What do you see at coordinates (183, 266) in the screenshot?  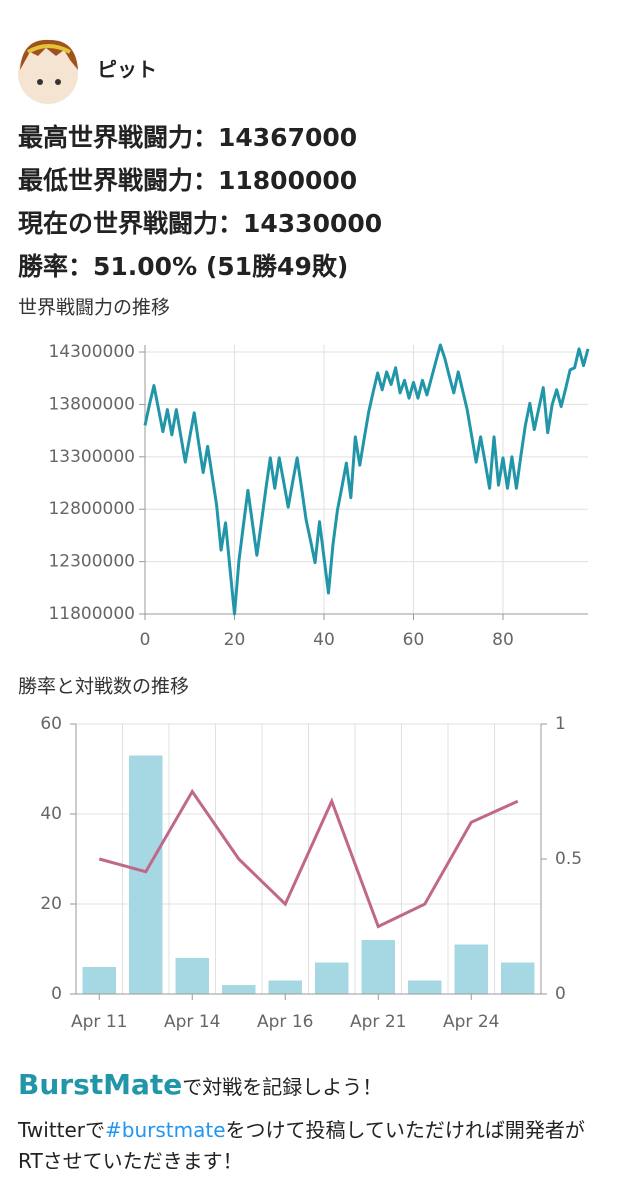 I see `stat: 勝率：51.00% (51勝49敗)` at bounding box center [183, 266].